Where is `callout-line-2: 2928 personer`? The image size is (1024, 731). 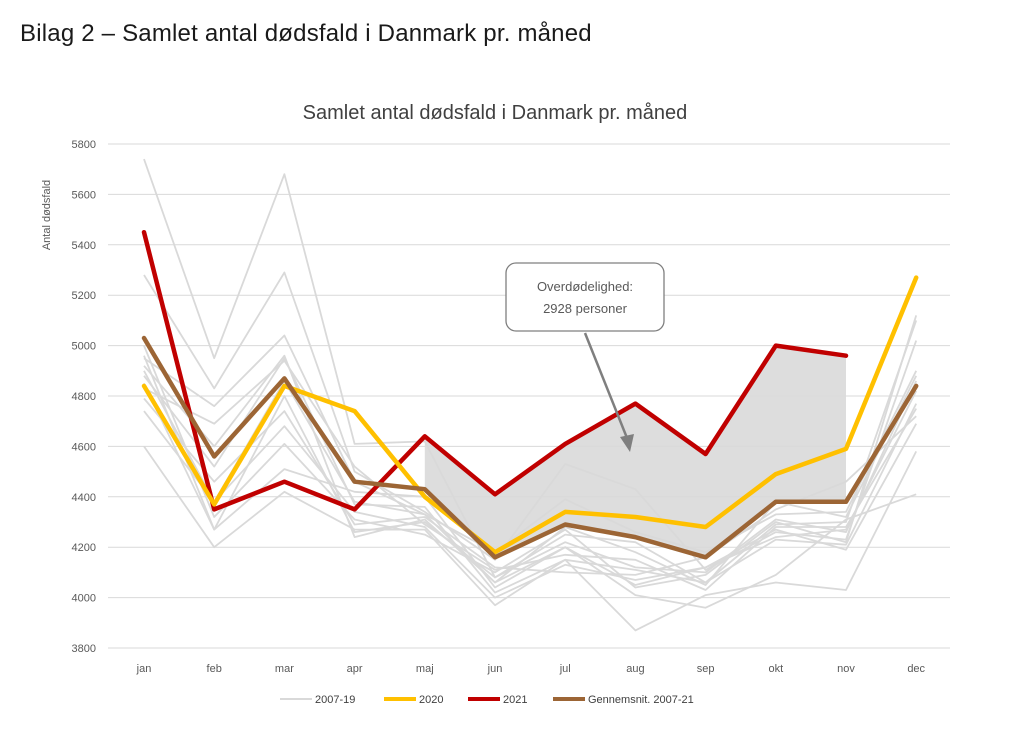
callout-line-2: 2928 personer is located at coordinates (585, 308).